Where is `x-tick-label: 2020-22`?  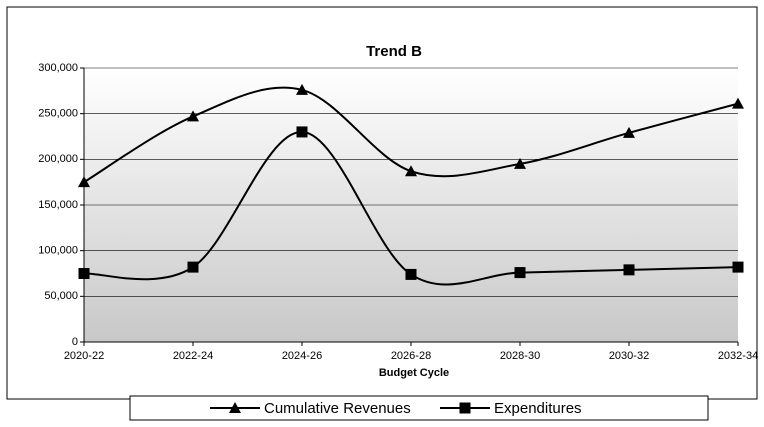 x-tick-label: 2020-22 is located at coordinates (84, 356).